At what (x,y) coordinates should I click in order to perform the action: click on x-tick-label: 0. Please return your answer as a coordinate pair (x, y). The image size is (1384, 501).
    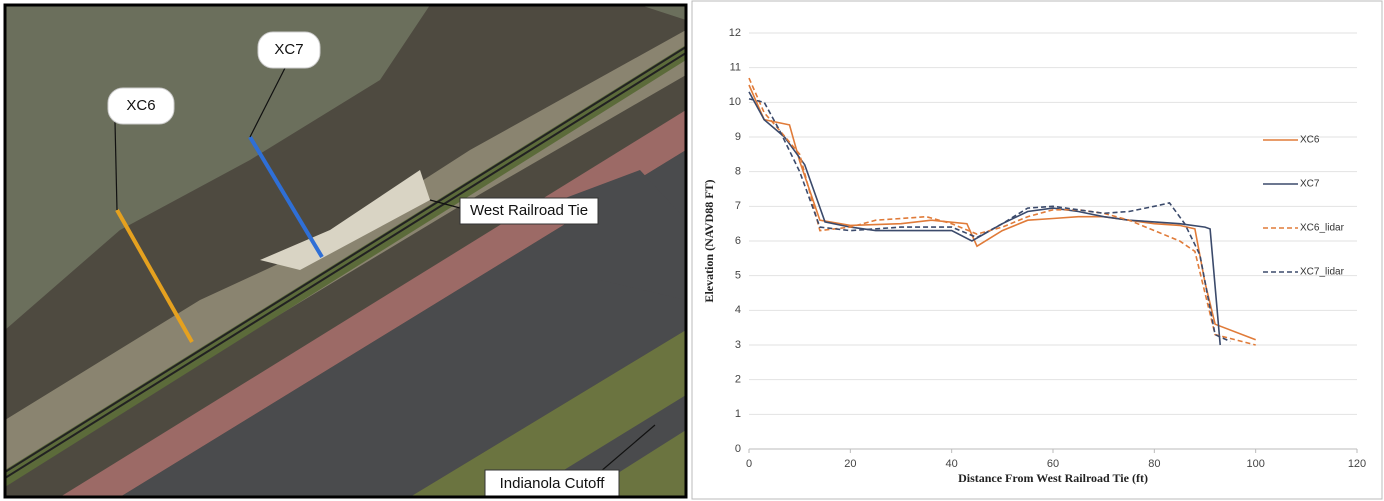
    Looking at the image, I should click on (749, 464).